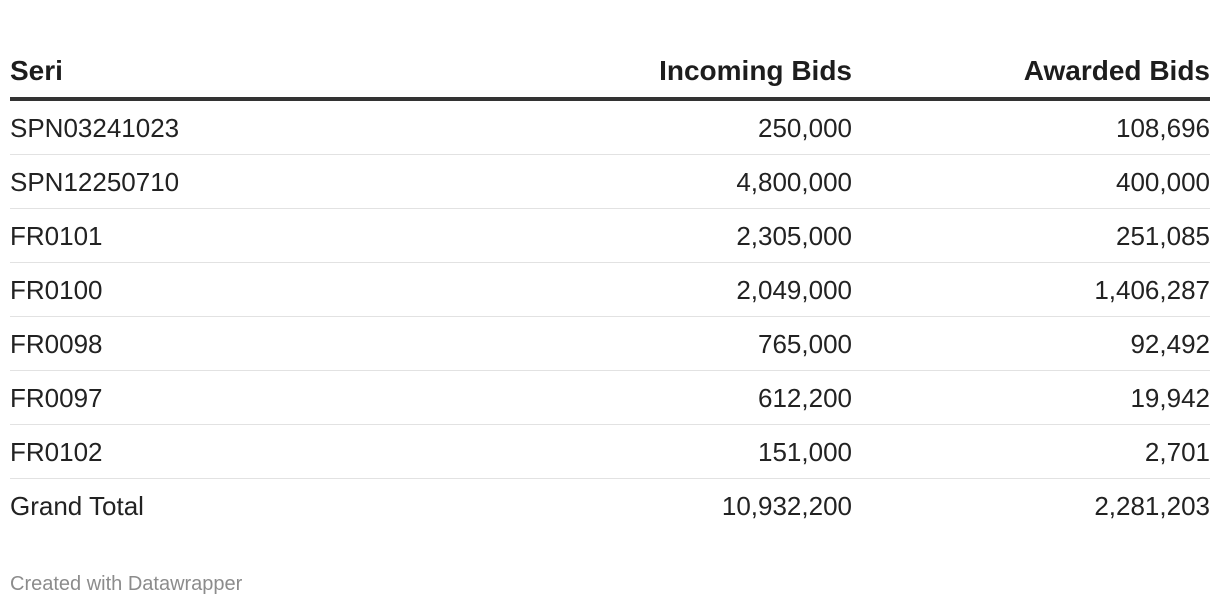 The image size is (1220, 608). Describe the element at coordinates (270, 181) in the screenshot. I see `cell-seri: SPN12250710` at that location.